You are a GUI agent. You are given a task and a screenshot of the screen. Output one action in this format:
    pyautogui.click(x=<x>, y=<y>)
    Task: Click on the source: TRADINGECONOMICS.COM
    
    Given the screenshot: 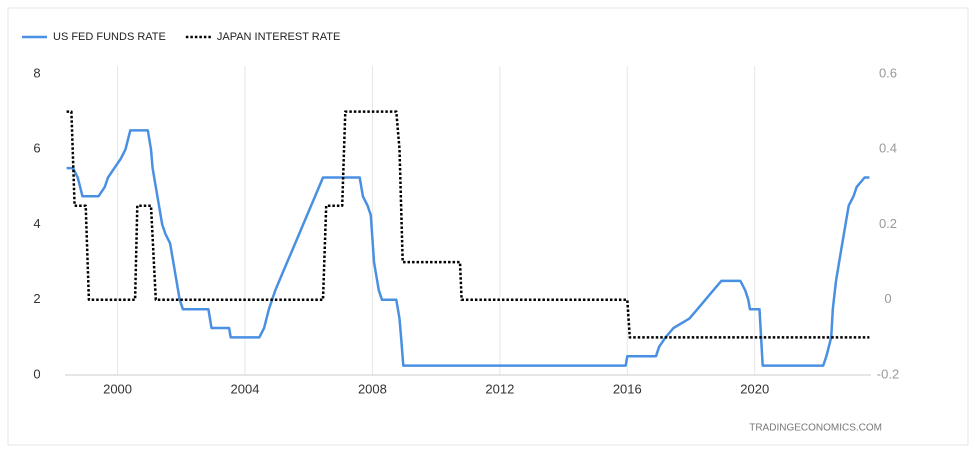 What is the action you would take?
    pyautogui.click(x=815, y=428)
    